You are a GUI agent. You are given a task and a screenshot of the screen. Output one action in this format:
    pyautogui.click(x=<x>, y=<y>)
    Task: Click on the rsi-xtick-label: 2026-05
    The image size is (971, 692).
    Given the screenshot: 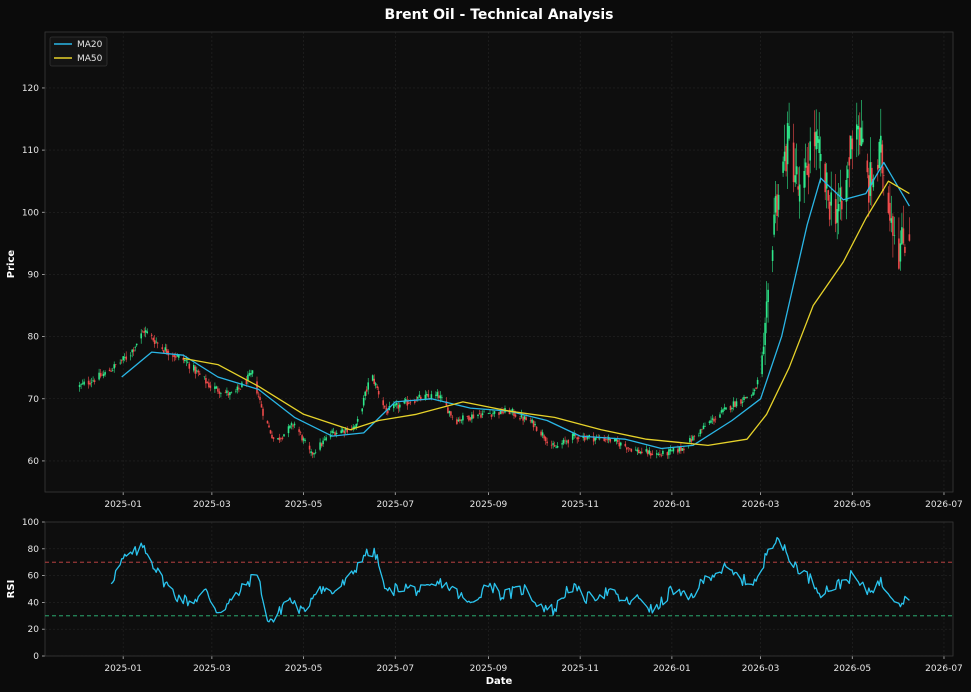 What is the action you would take?
    pyautogui.click(x=852, y=669)
    